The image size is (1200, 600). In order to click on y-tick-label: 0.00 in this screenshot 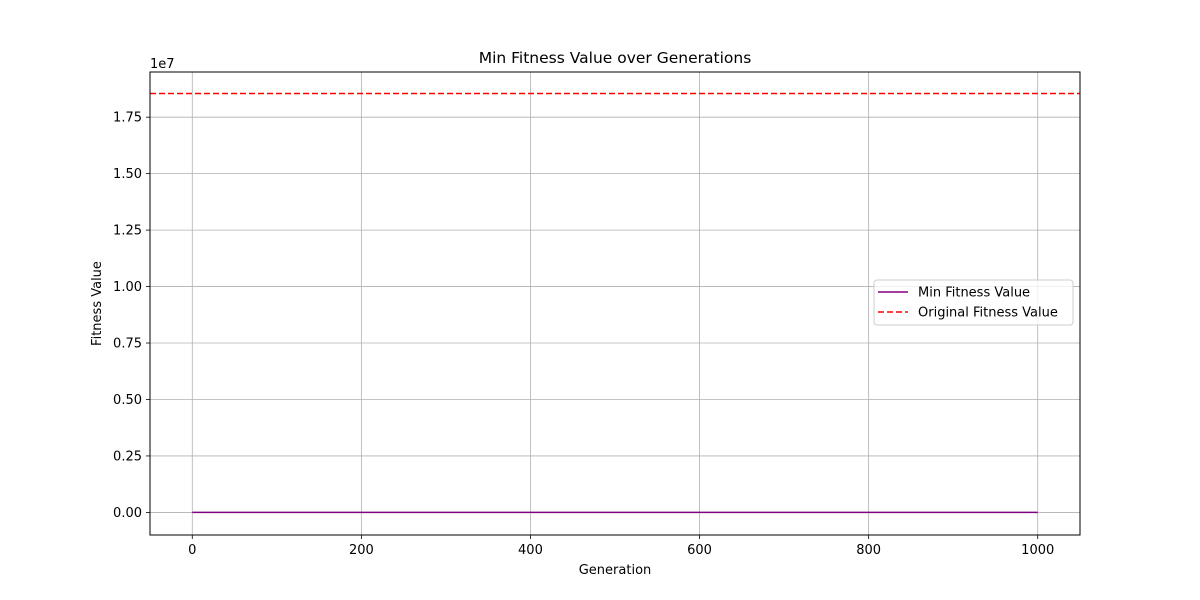, I will do `click(127, 513)`.